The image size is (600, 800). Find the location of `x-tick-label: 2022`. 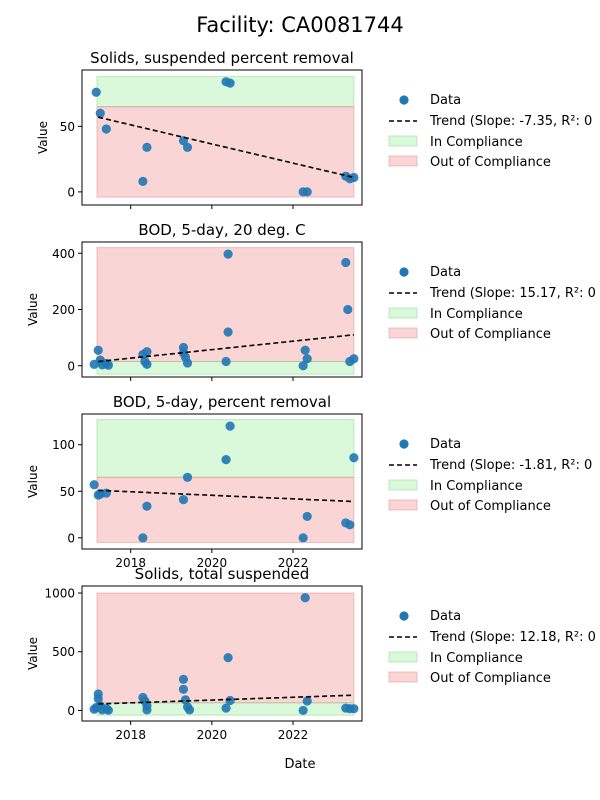

x-tick-label: 2022 is located at coordinates (293, 563).